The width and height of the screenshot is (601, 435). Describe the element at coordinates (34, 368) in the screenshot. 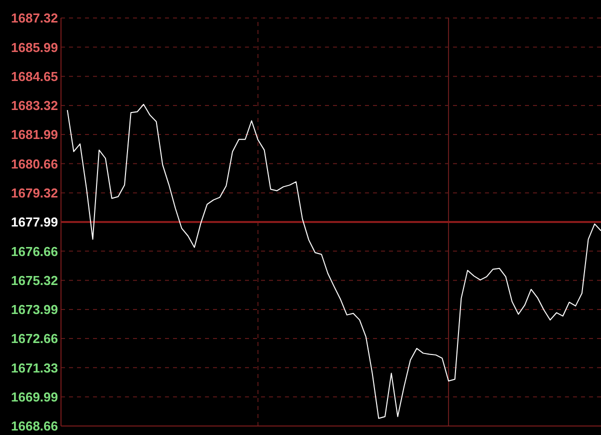

I see `y-tick-label: 1671.33` at that location.